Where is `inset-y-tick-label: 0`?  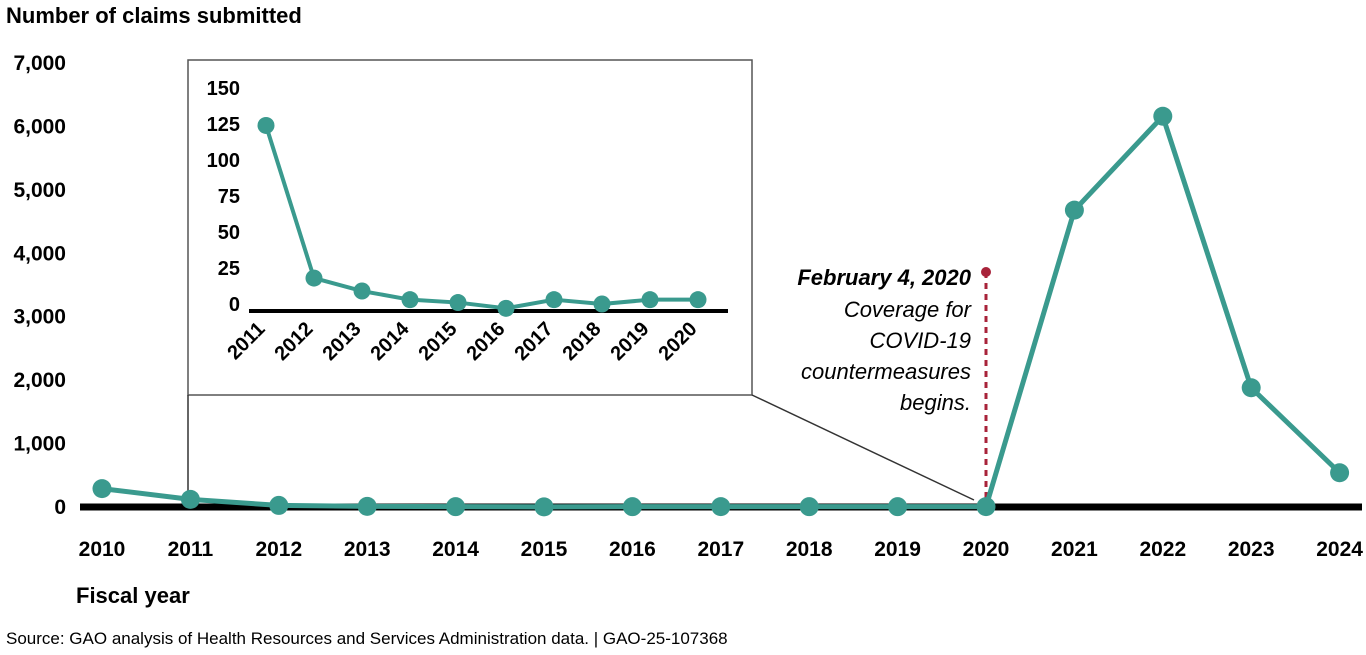 inset-y-tick-label: 0 is located at coordinates (234, 305).